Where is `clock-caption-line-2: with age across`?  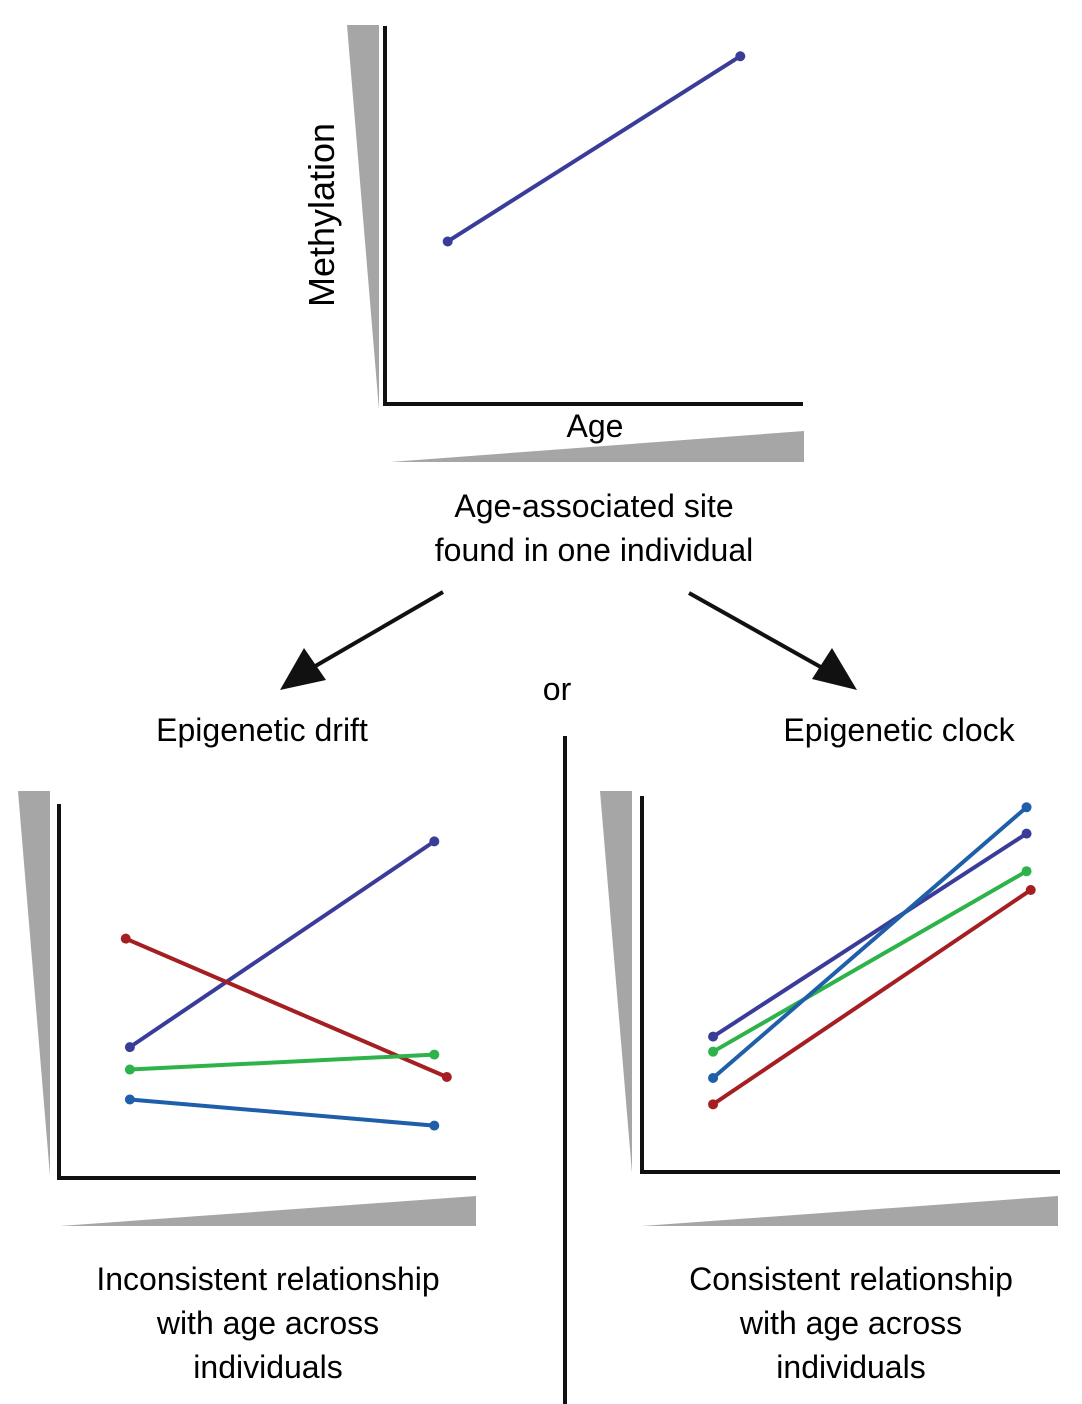 clock-caption-line-2: with age across is located at coordinates (850, 1323).